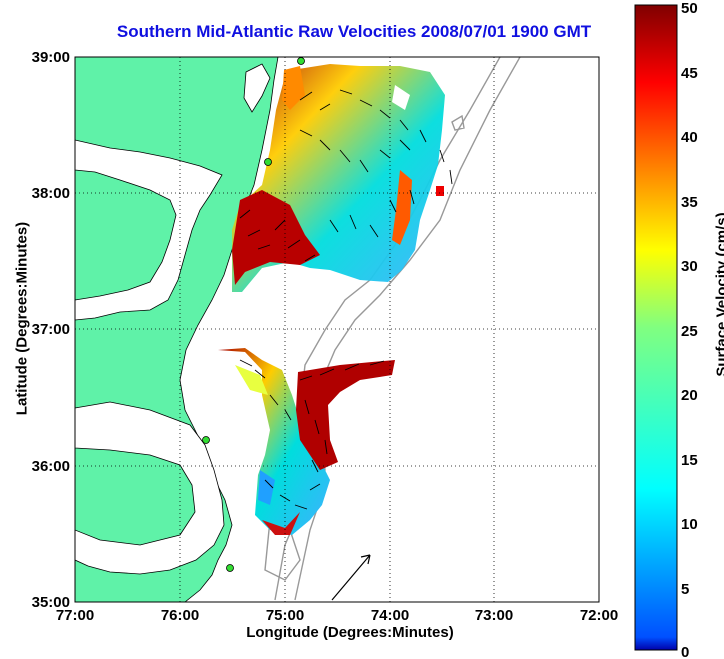 The width and height of the screenshot is (724, 659). Describe the element at coordinates (337, 615) in the screenshot. I see `x-axis: 77:00 76:00 75:00 74:00 73:00 72:00` at that location.